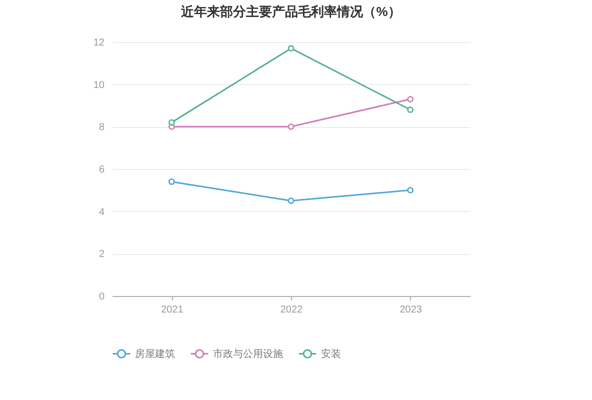  Describe the element at coordinates (248, 354) in the screenshot. I see `legend-label: 市政与公用设施` at that location.